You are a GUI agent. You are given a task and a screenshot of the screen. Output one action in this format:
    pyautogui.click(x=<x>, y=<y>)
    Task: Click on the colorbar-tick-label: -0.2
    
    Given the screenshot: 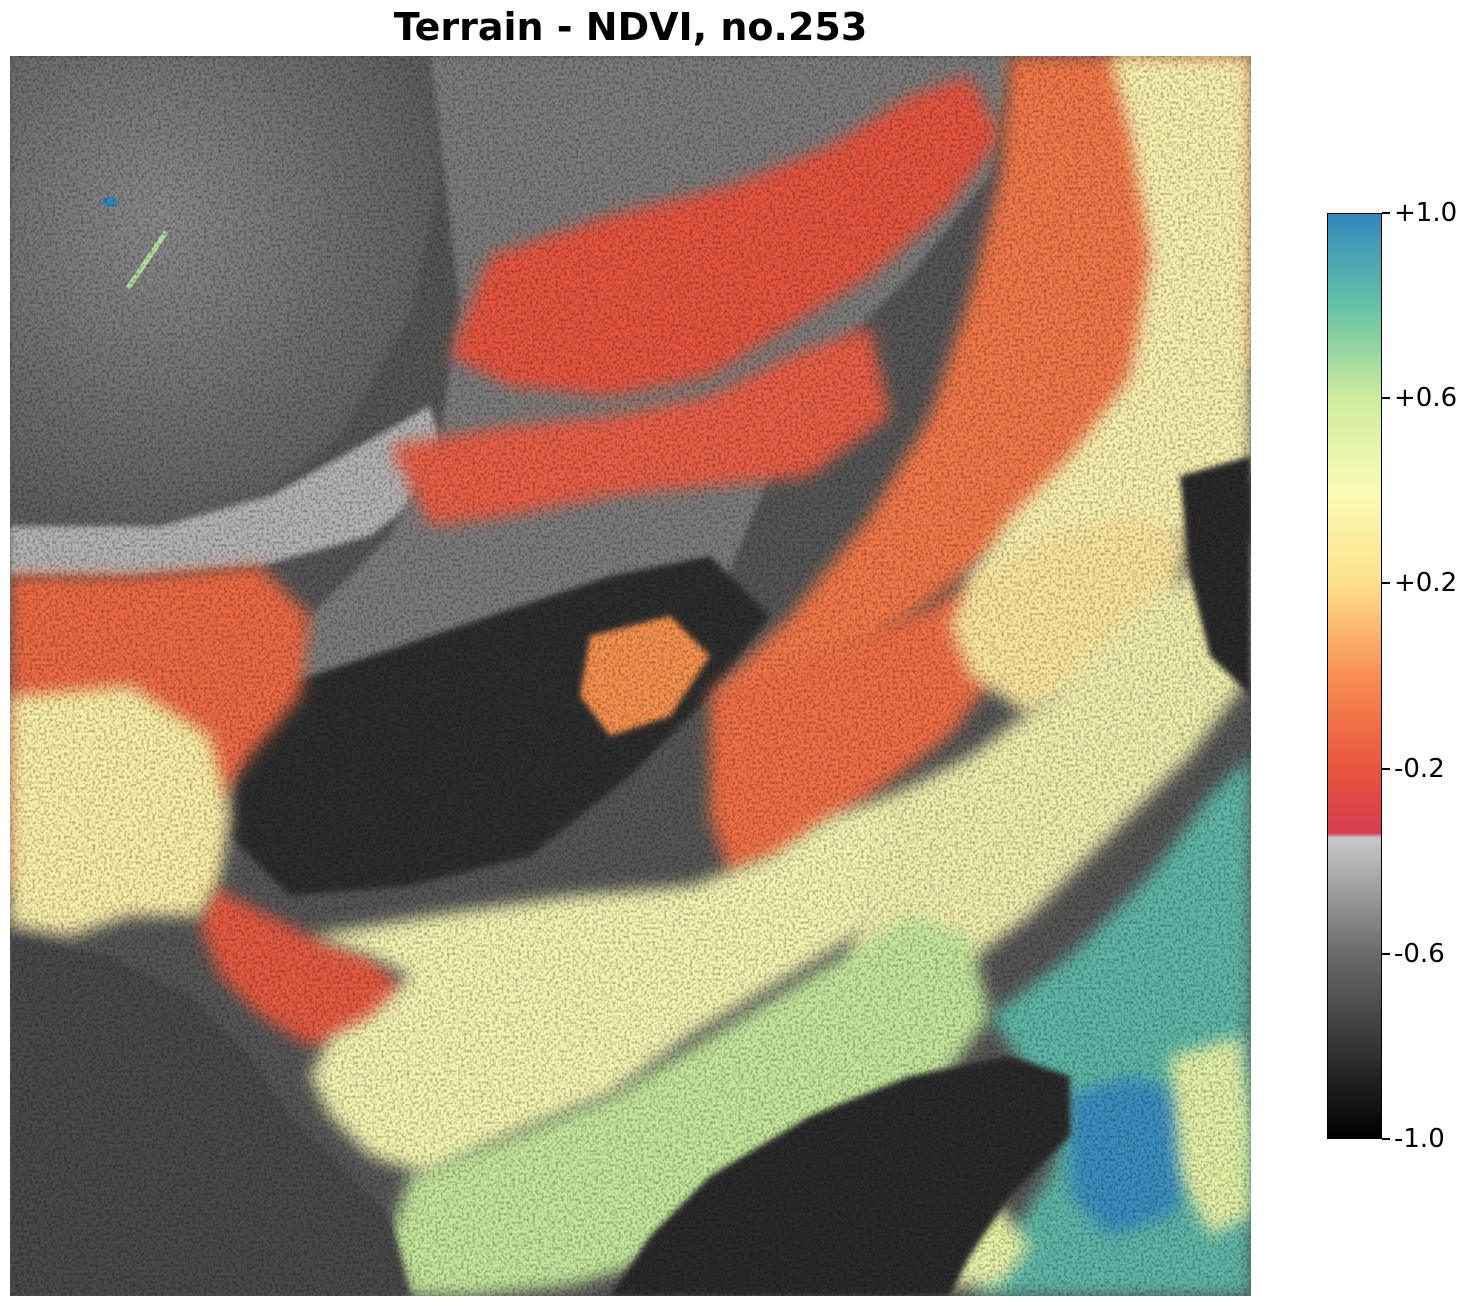 What is the action you would take?
    pyautogui.click(x=1419, y=768)
    